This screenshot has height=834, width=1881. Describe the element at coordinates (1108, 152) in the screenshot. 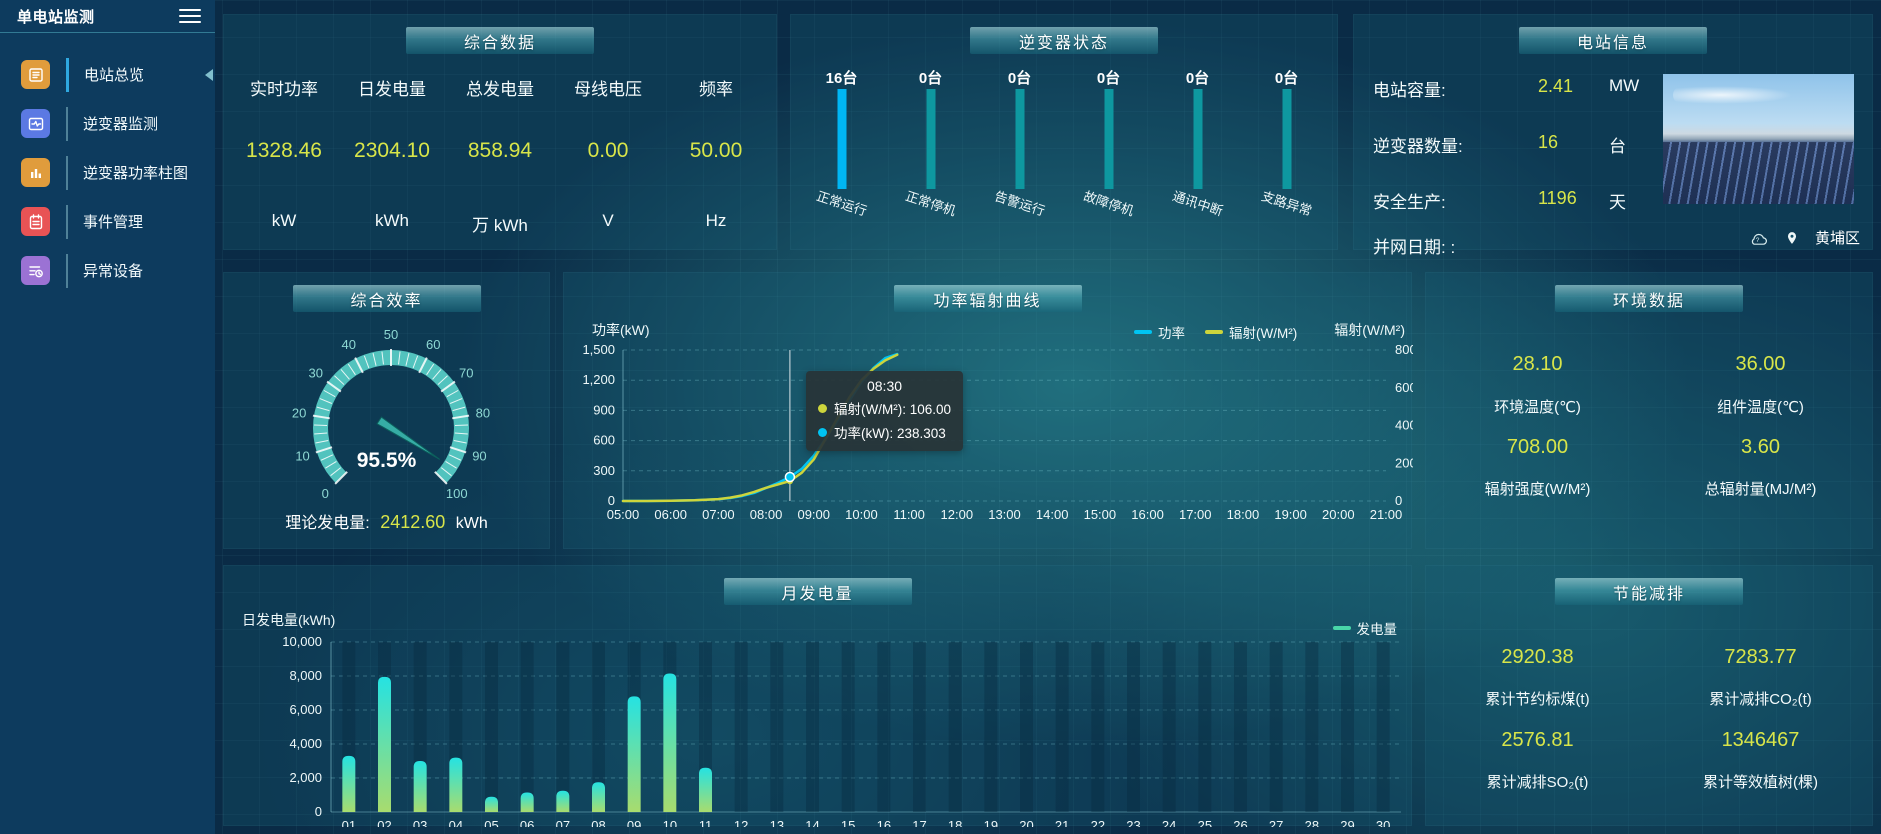

I see `inverter-status-column: 0台 故障停机` at that location.